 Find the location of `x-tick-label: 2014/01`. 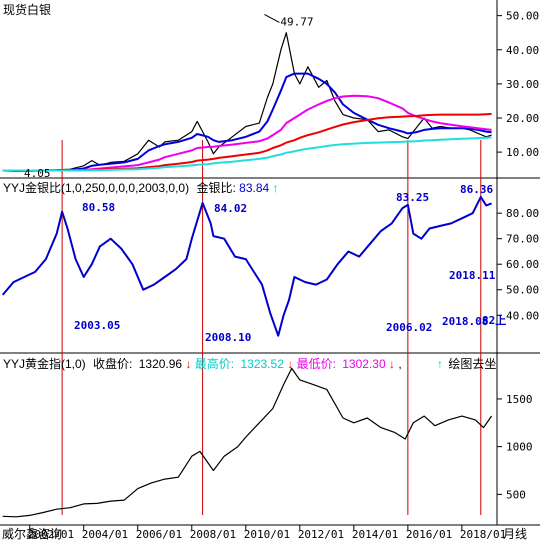

x-tick-label: 2014/01 is located at coordinates (375, 534).